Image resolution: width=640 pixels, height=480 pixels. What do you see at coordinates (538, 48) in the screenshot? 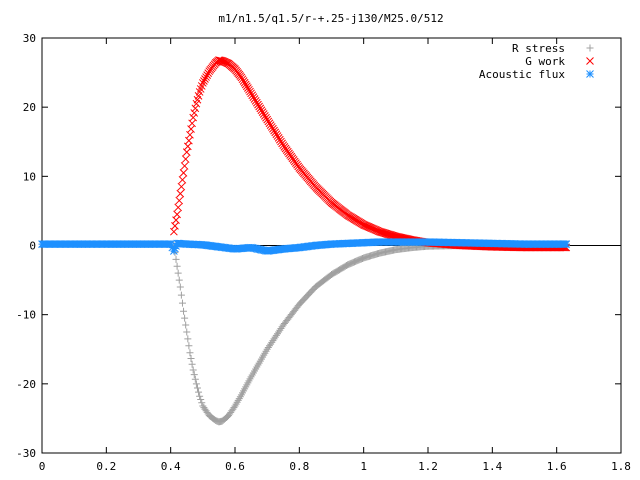
I see `legend-label: R stress` at bounding box center [538, 48].